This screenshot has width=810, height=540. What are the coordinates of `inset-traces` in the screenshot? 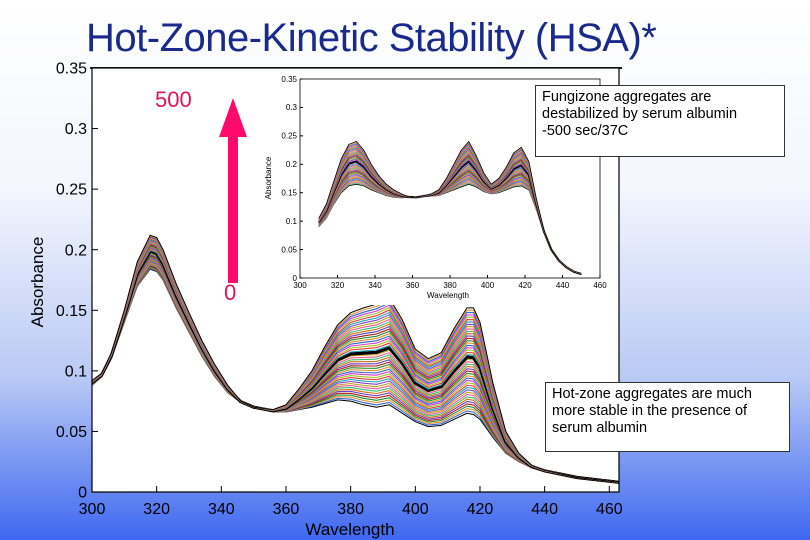 It's located at (449, 208).